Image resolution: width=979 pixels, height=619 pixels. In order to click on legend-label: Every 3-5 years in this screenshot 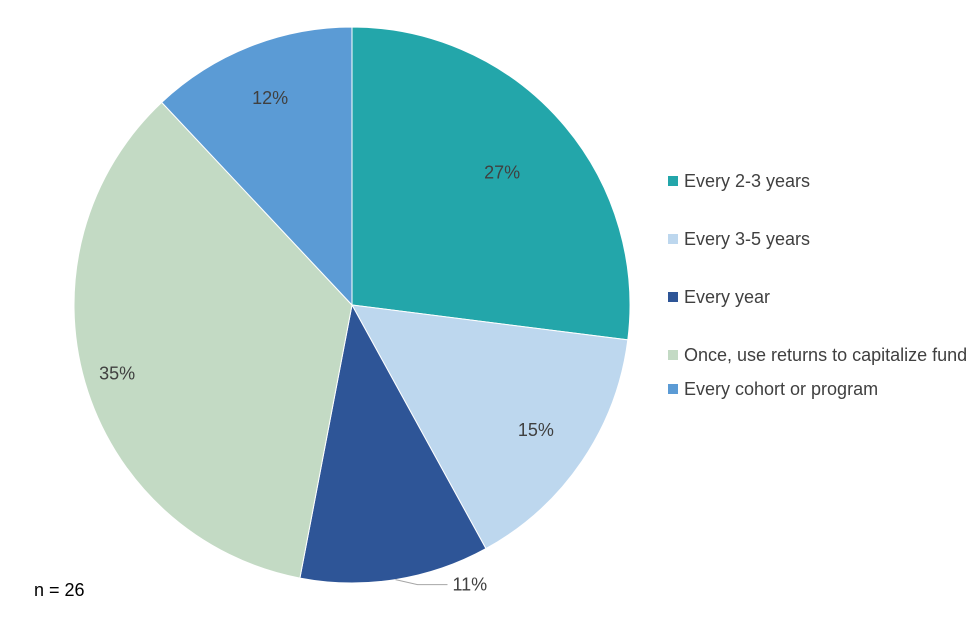, I will do `click(747, 239)`.